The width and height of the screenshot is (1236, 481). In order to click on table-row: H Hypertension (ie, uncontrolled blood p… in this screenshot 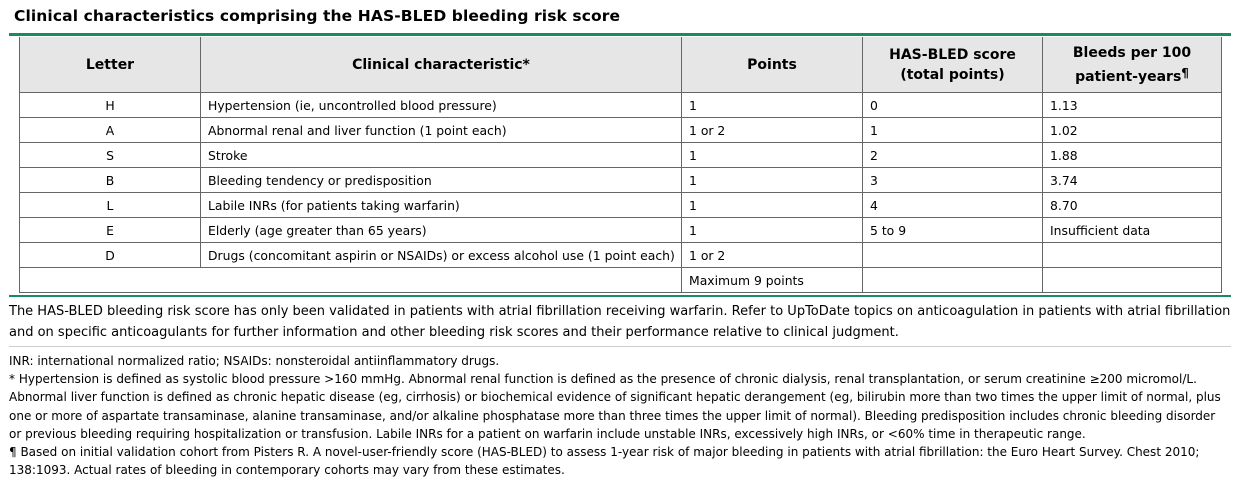, I will do `click(620, 105)`.